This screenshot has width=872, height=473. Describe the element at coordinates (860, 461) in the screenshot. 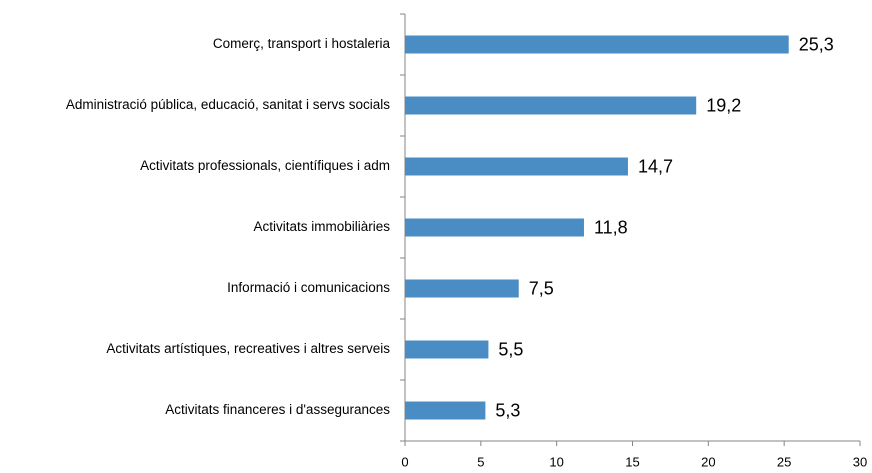

I see `x-tick-label: 30` at that location.